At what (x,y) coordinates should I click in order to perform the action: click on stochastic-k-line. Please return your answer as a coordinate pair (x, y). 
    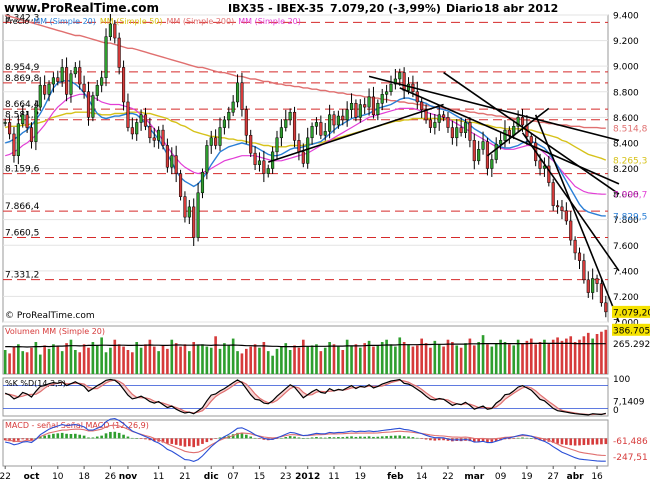
    Looking at the image, I should click on (305, 397).